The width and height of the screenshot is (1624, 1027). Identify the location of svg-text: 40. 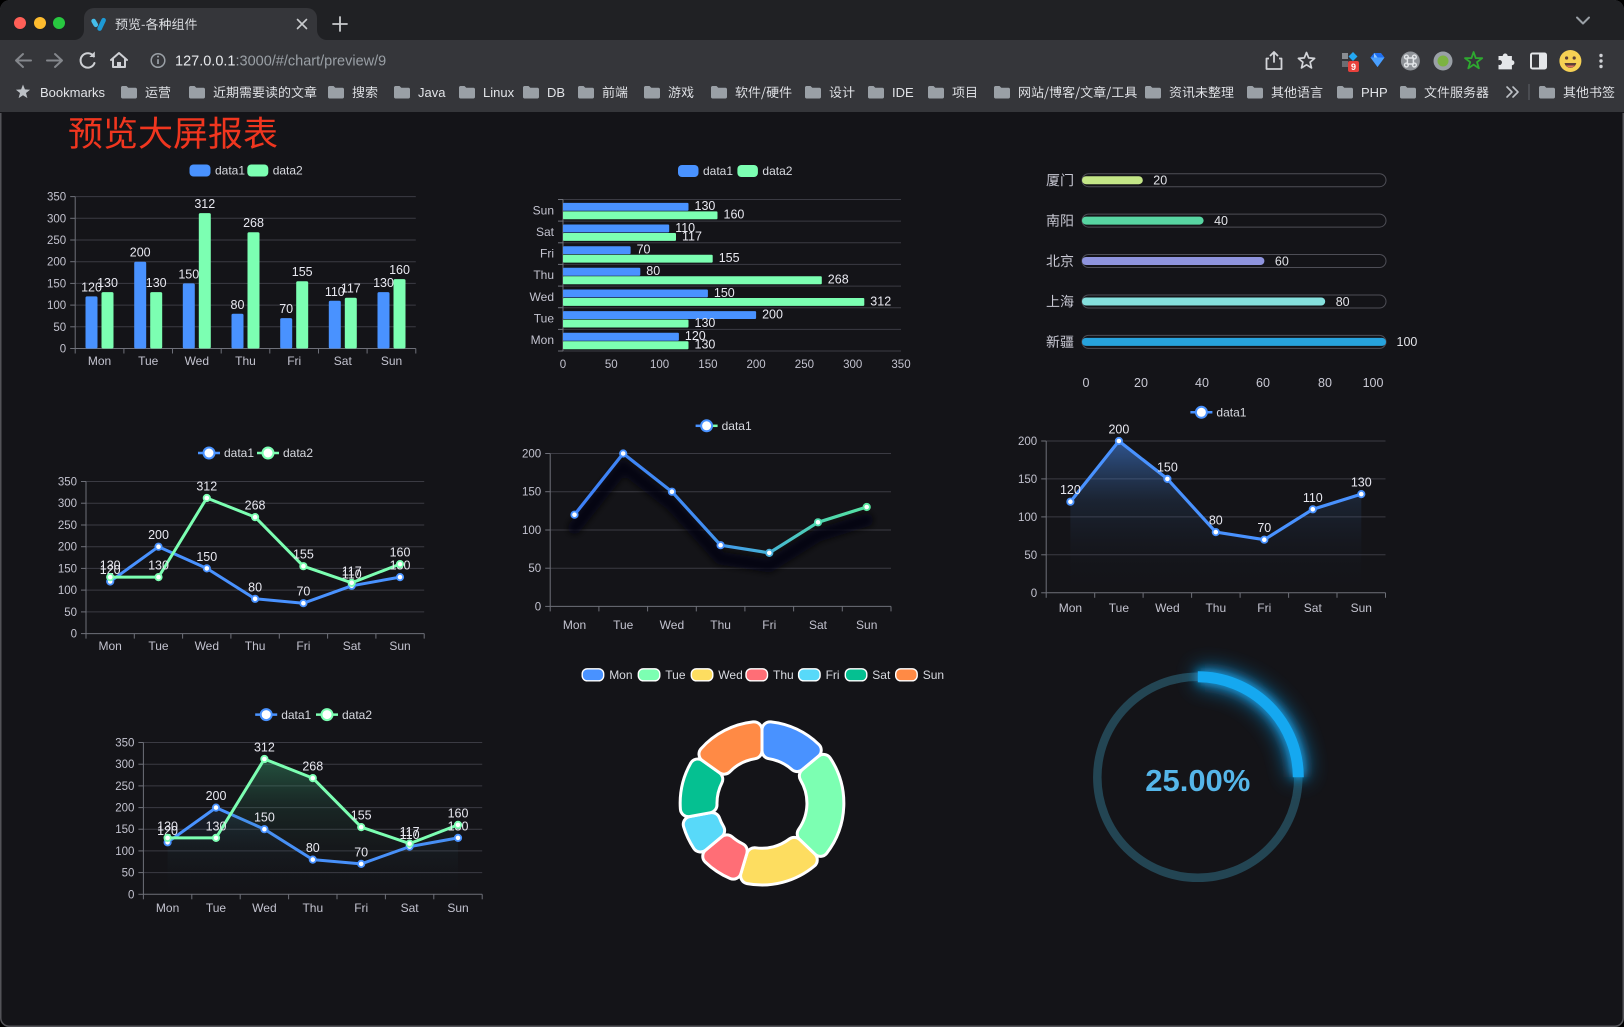
(1202, 383).